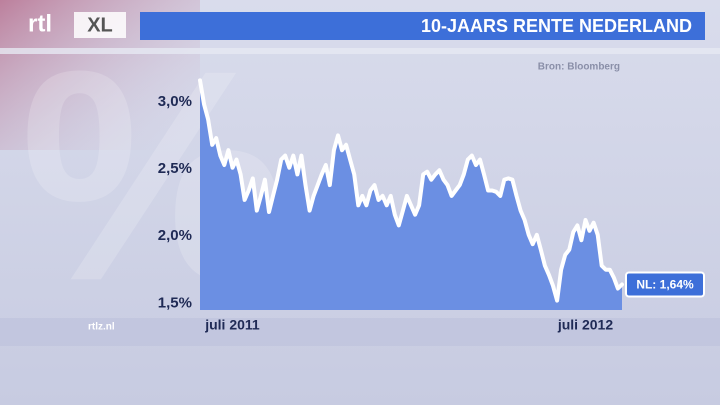  I want to click on chart-title: 10-JAARS RENTE NEDERLAND, so click(556, 26).